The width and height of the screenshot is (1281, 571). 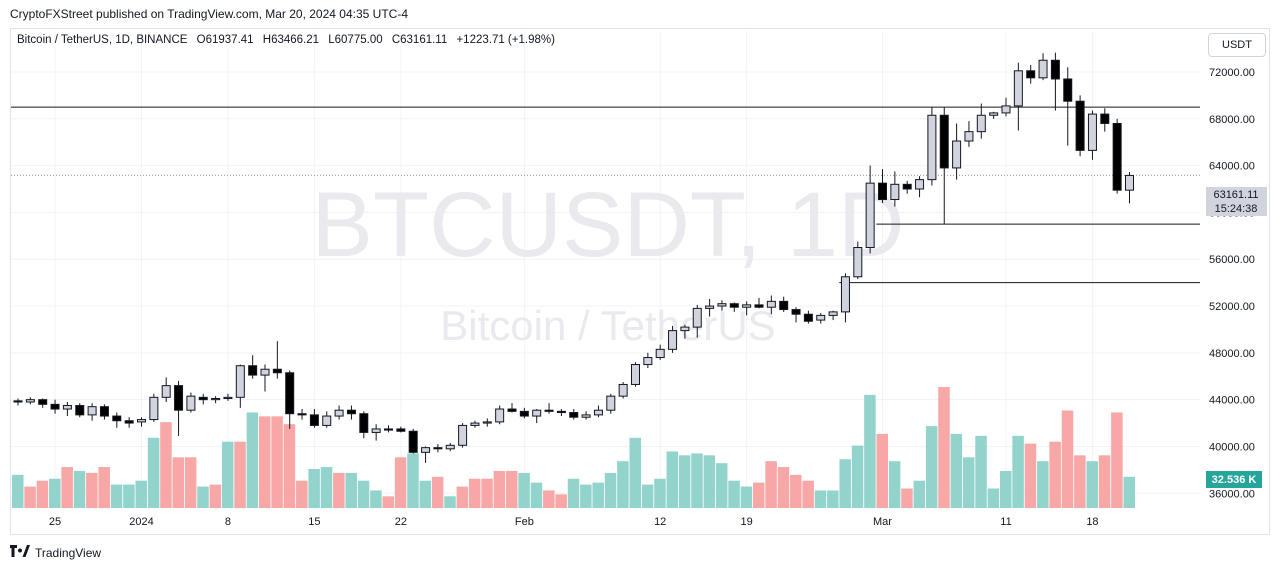 I want to click on tradingview-logo-icon, so click(x=20, y=552).